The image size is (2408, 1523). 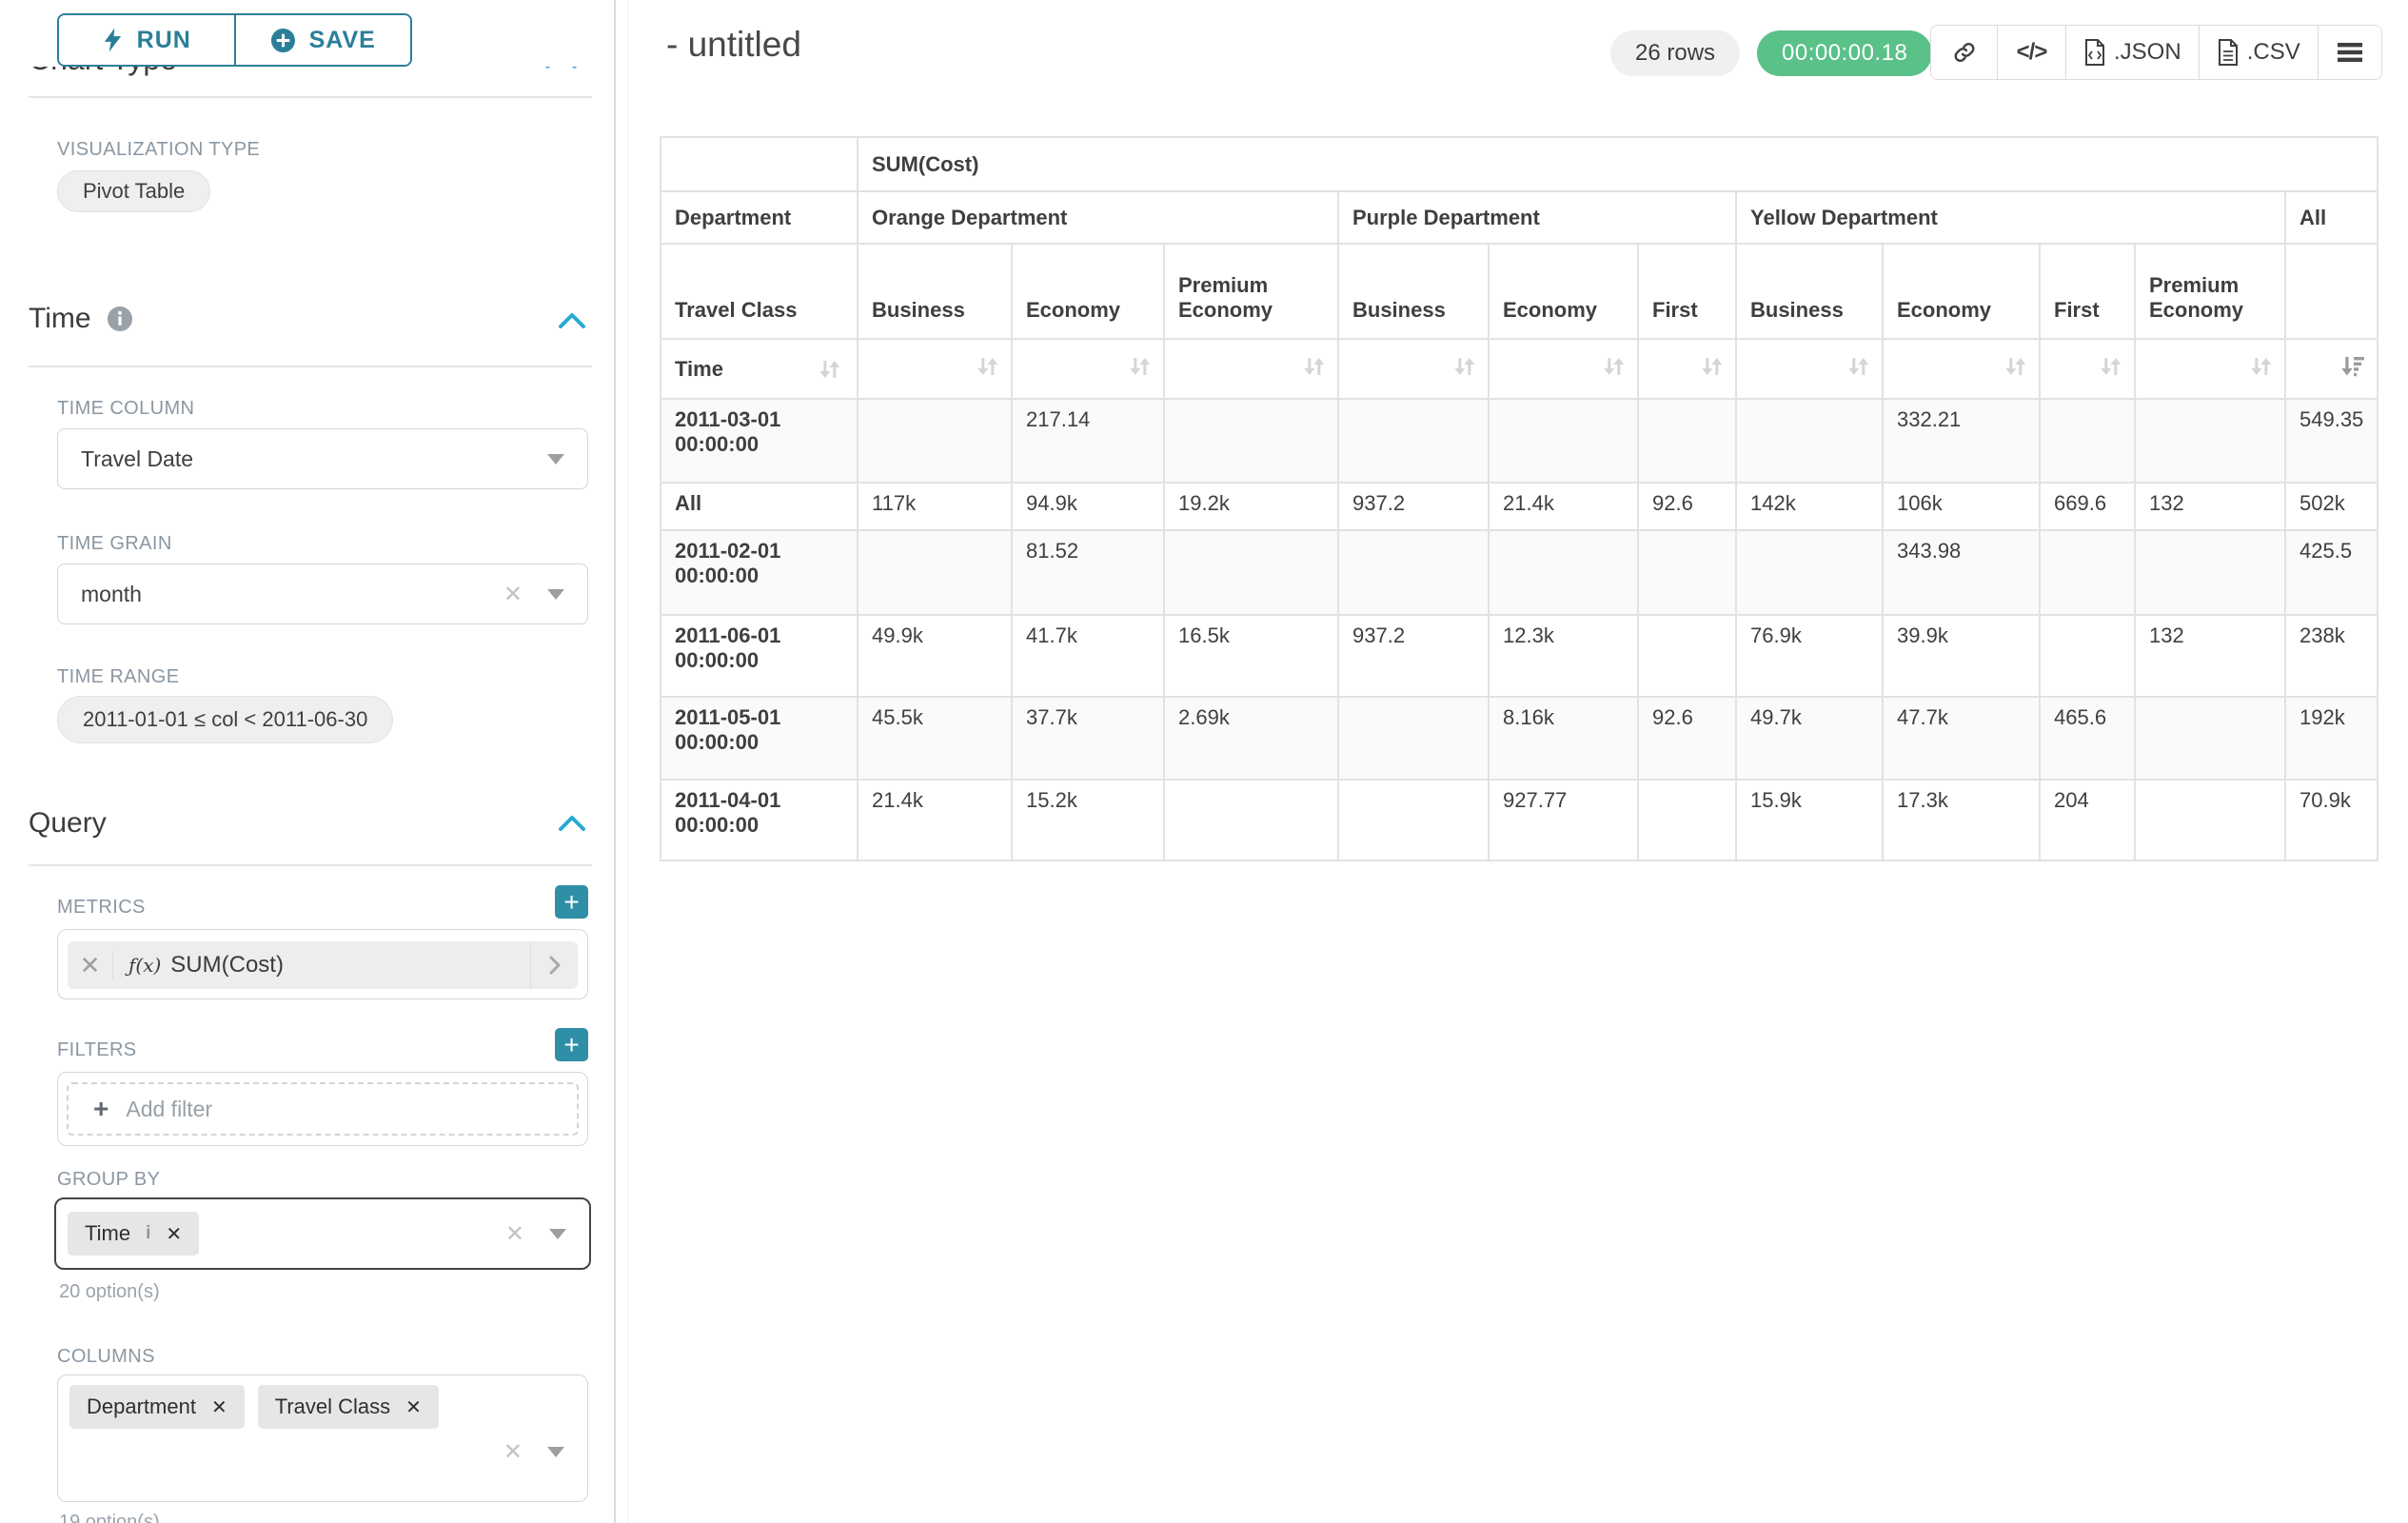 I want to click on pivot-travel-class-header: Premium Economy, so click(x=2210, y=292).